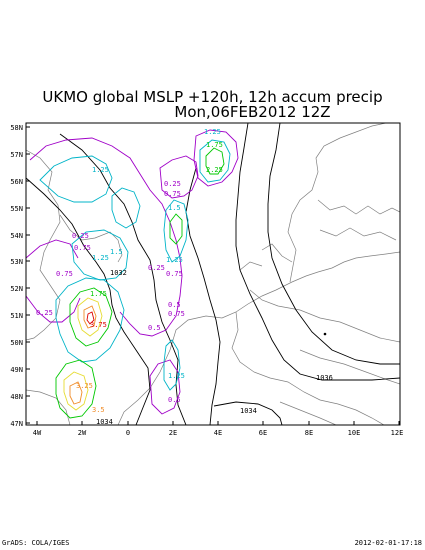 The width and height of the screenshot is (425, 550). What do you see at coordinates (214, 170) in the screenshot?
I see `precip-label: 2.25` at bounding box center [214, 170].